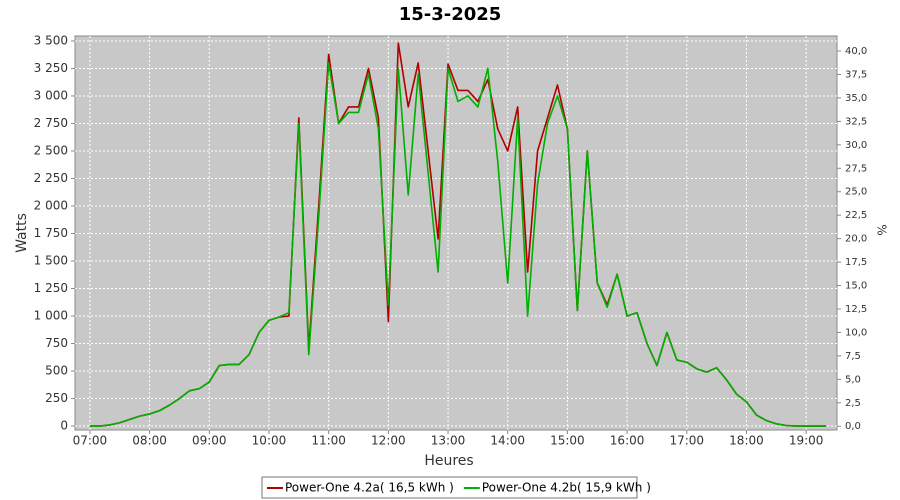 The height and width of the screenshot is (500, 900). I want to click on y2-tick-label: 0,0, so click(853, 426).